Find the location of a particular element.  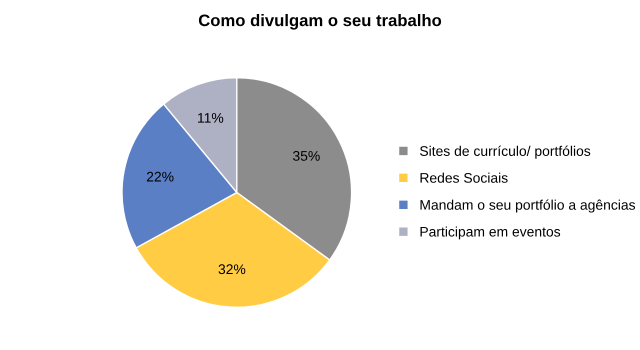

data-label: 22% is located at coordinates (160, 177).